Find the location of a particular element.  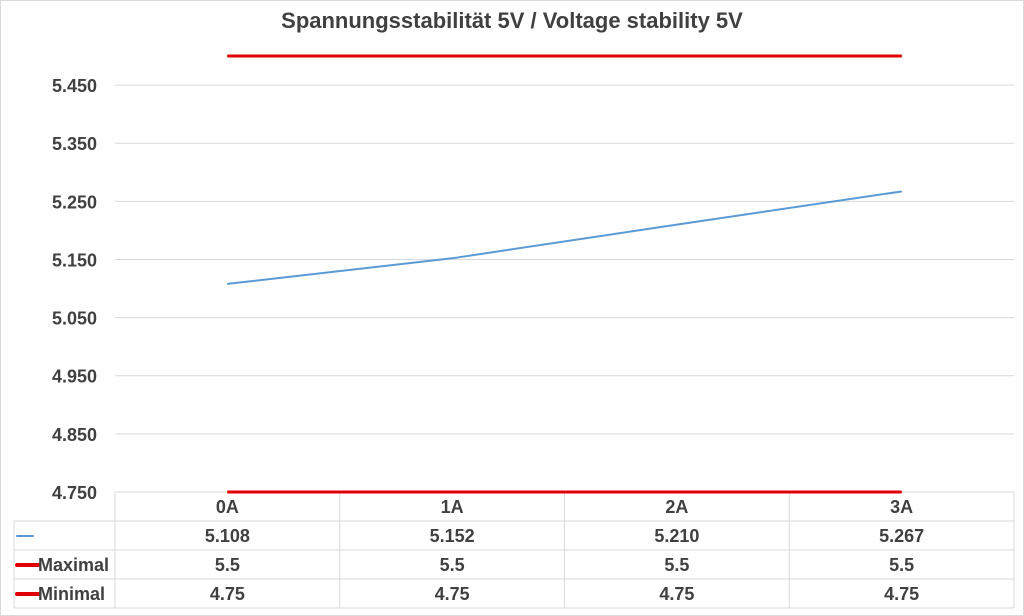

y-axis-ticks: 4.750 4.850 4.950 5.050 5.150 5.250 5.350 5.450 is located at coordinates (74, 289).